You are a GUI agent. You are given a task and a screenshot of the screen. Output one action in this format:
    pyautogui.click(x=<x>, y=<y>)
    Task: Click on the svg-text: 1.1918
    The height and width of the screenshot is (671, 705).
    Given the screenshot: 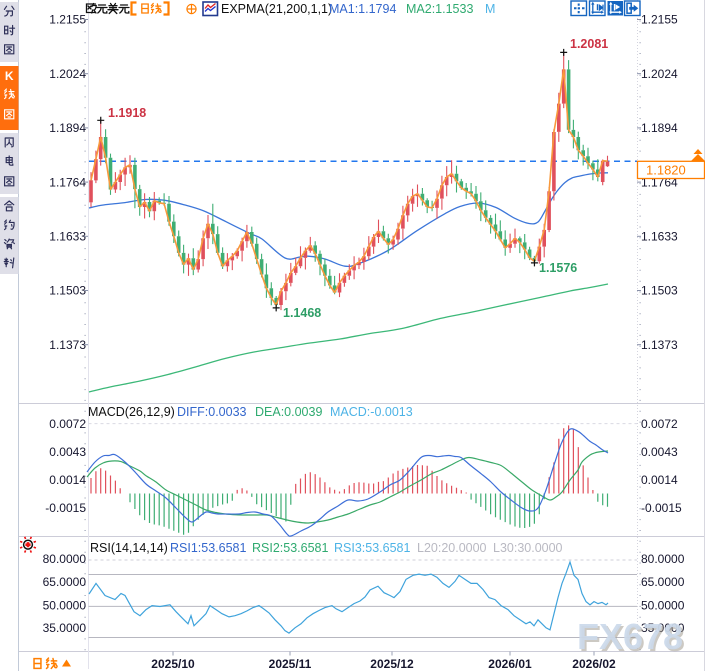 What is the action you would take?
    pyautogui.click(x=127, y=113)
    